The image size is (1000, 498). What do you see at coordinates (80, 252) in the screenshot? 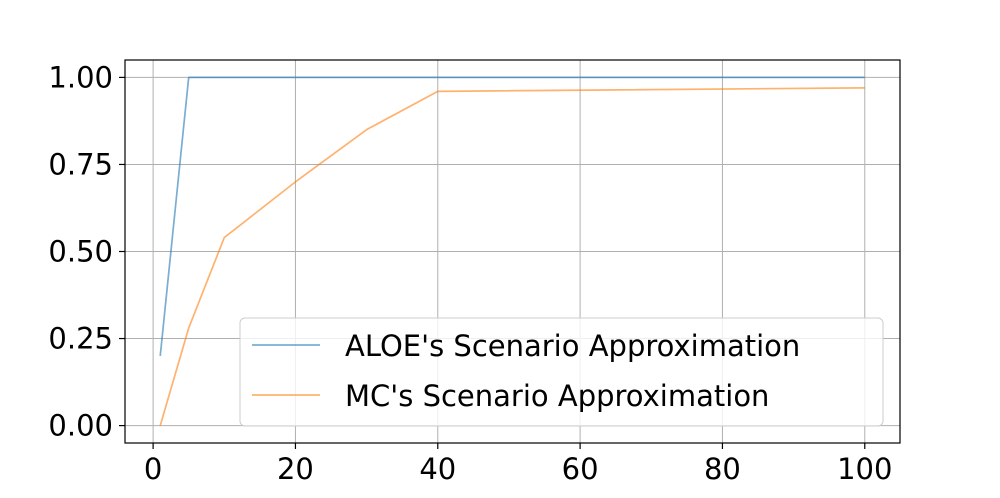
I see `y-tick-label: 0.50` at bounding box center [80, 252].